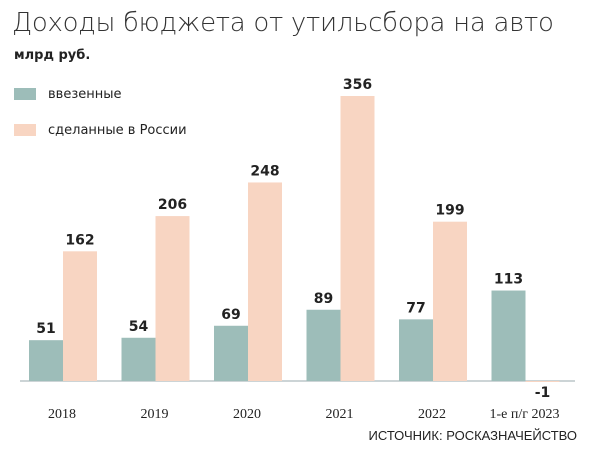 The width and height of the screenshot is (591, 457). I want to click on data-label-domestic-1: 206, so click(172, 205).